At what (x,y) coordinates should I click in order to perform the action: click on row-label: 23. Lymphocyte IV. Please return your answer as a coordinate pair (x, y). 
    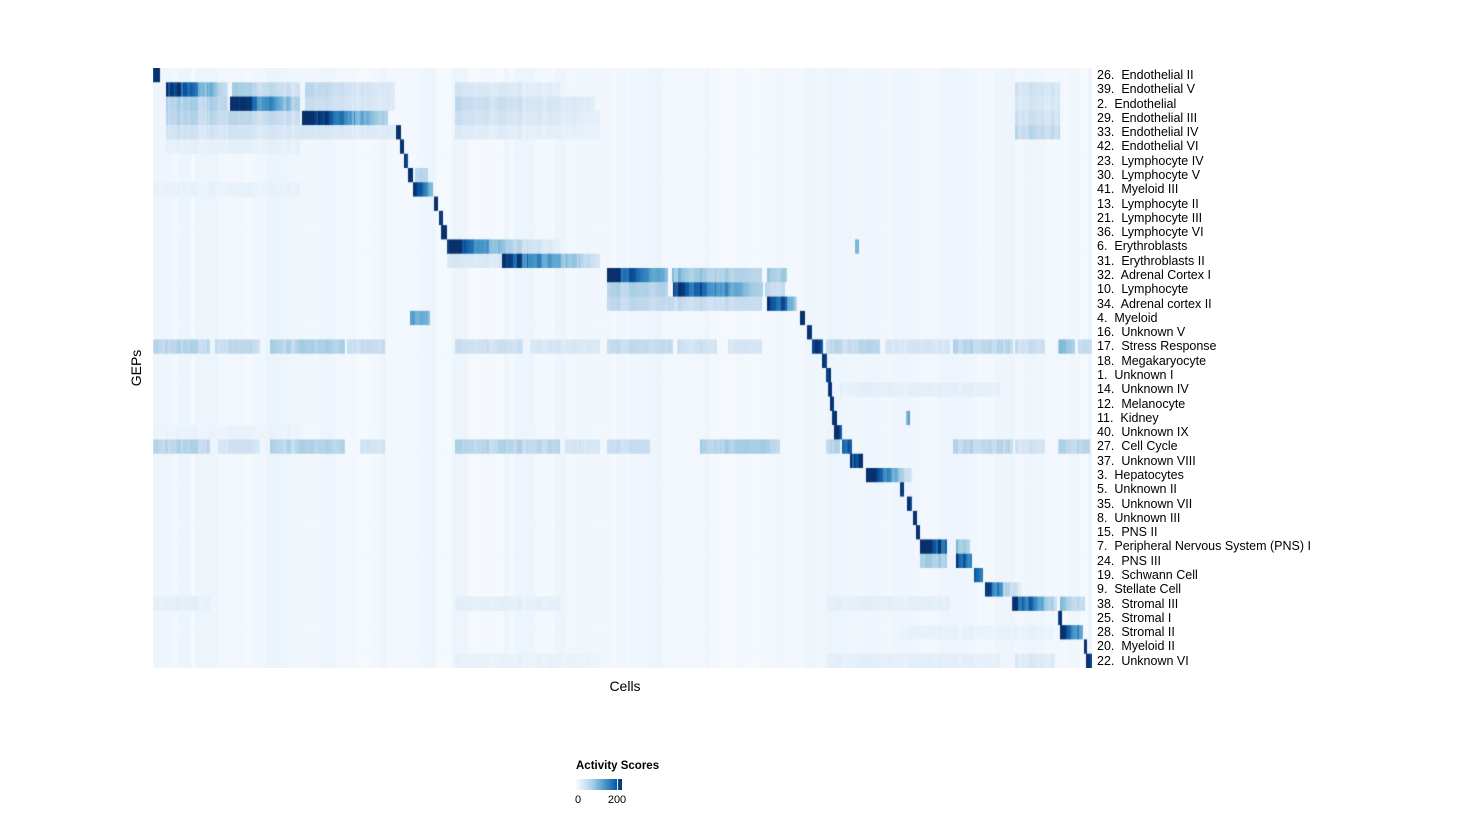
    Looking at the image, I should click on (1150, 160).